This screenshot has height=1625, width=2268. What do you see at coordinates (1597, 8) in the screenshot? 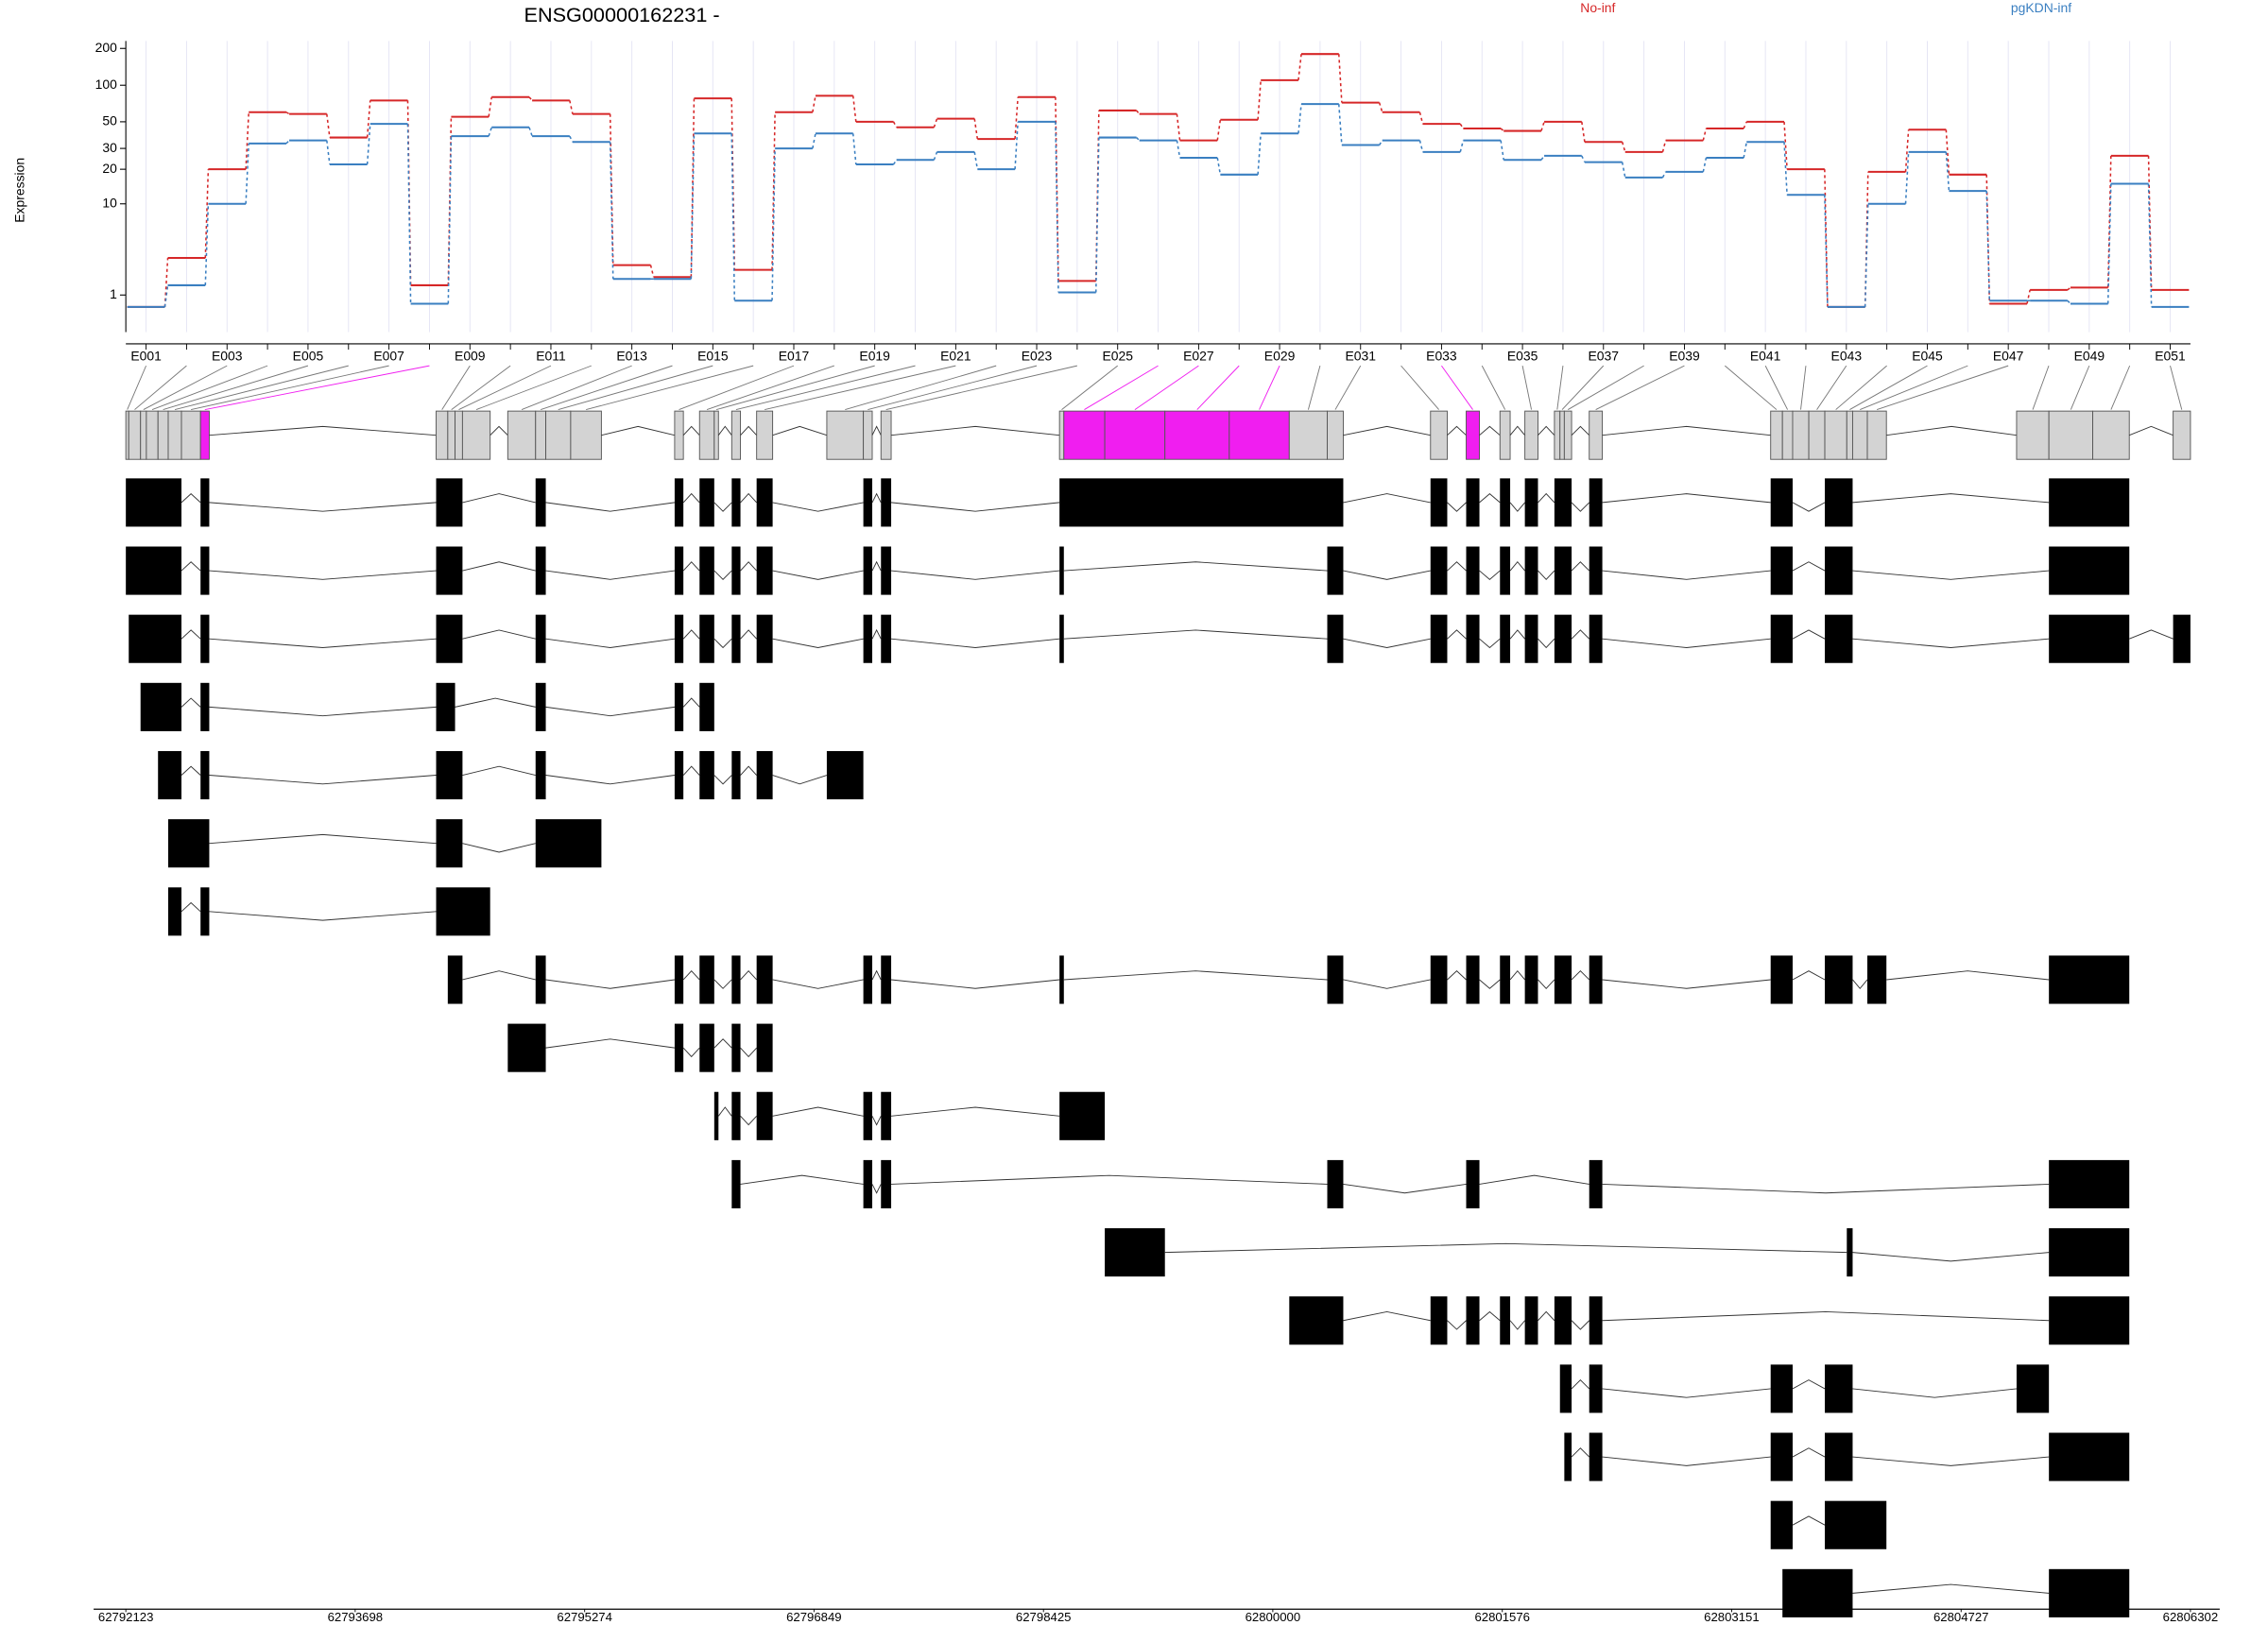
I see `legend-label: No-inf` at bounding box center [1597, 8].